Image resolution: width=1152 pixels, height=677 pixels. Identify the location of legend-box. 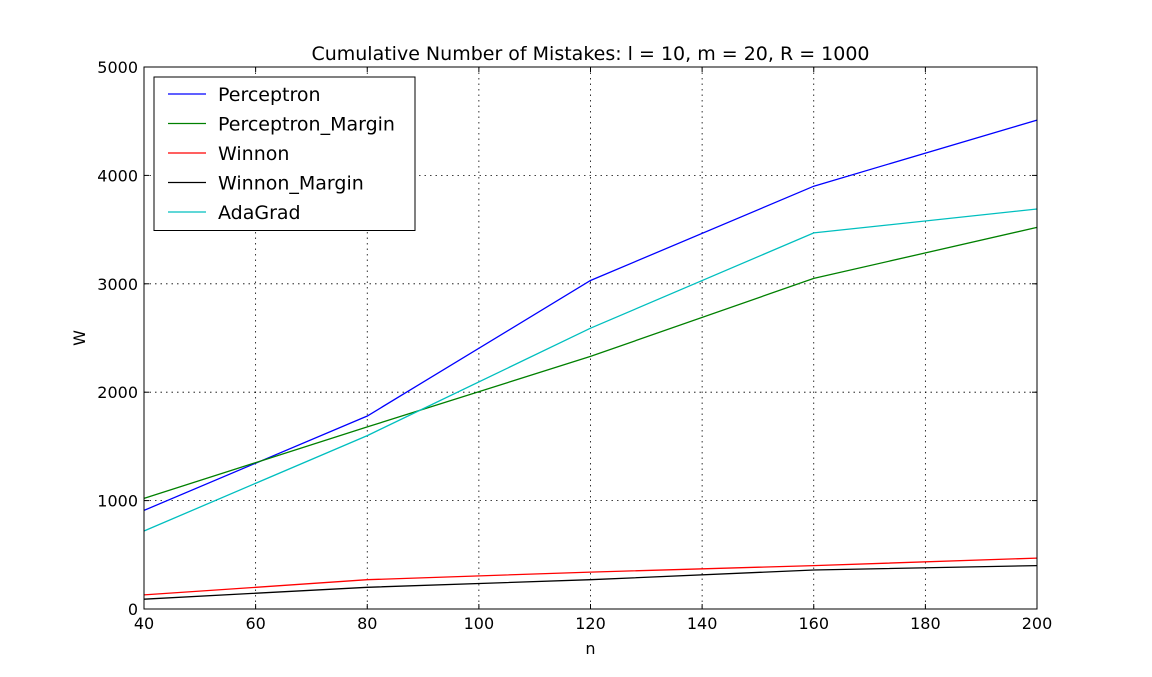
(284, 153).